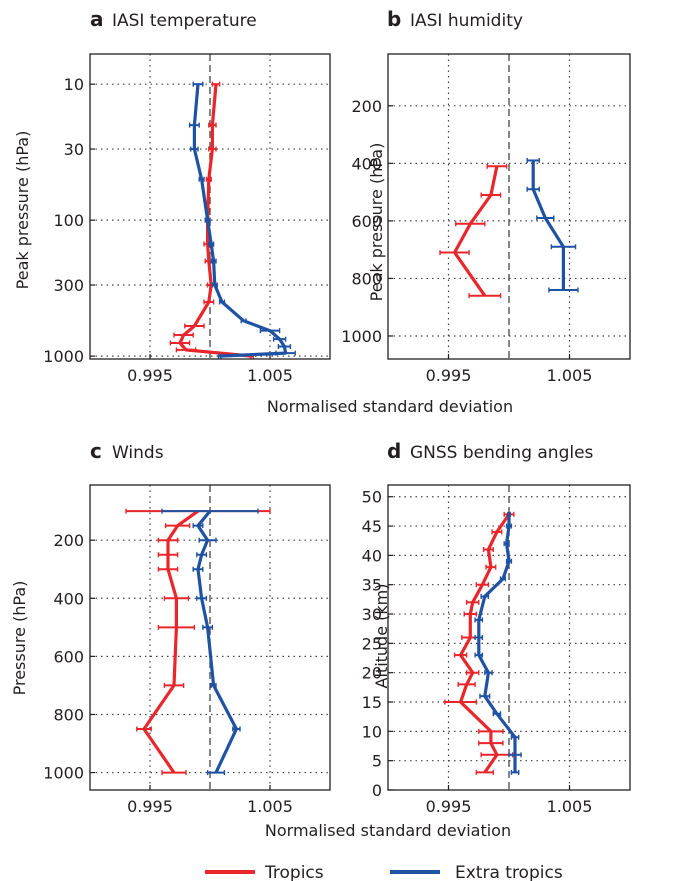 The width and height of the screenshot is (678, 881). What do you see at coordinates (377, 790) in the screenshot?
I see `y-tick-label: 0` at bounding box center [377, 790].